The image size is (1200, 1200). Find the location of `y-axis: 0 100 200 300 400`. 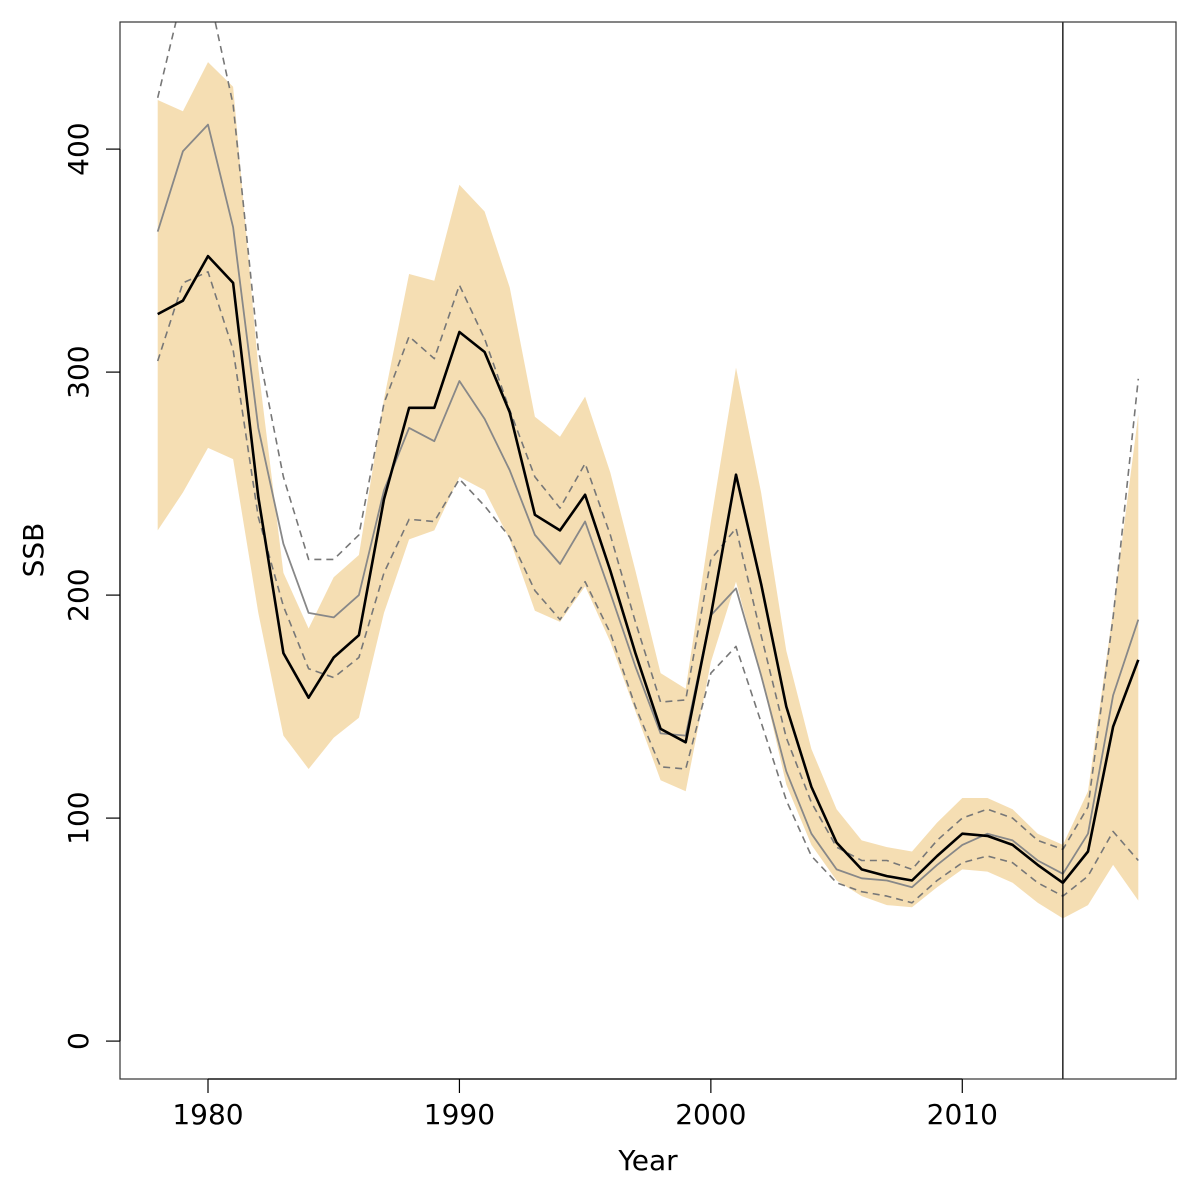

y-axis: 0 100 200 300 400 is located at coordinates (91, 586).